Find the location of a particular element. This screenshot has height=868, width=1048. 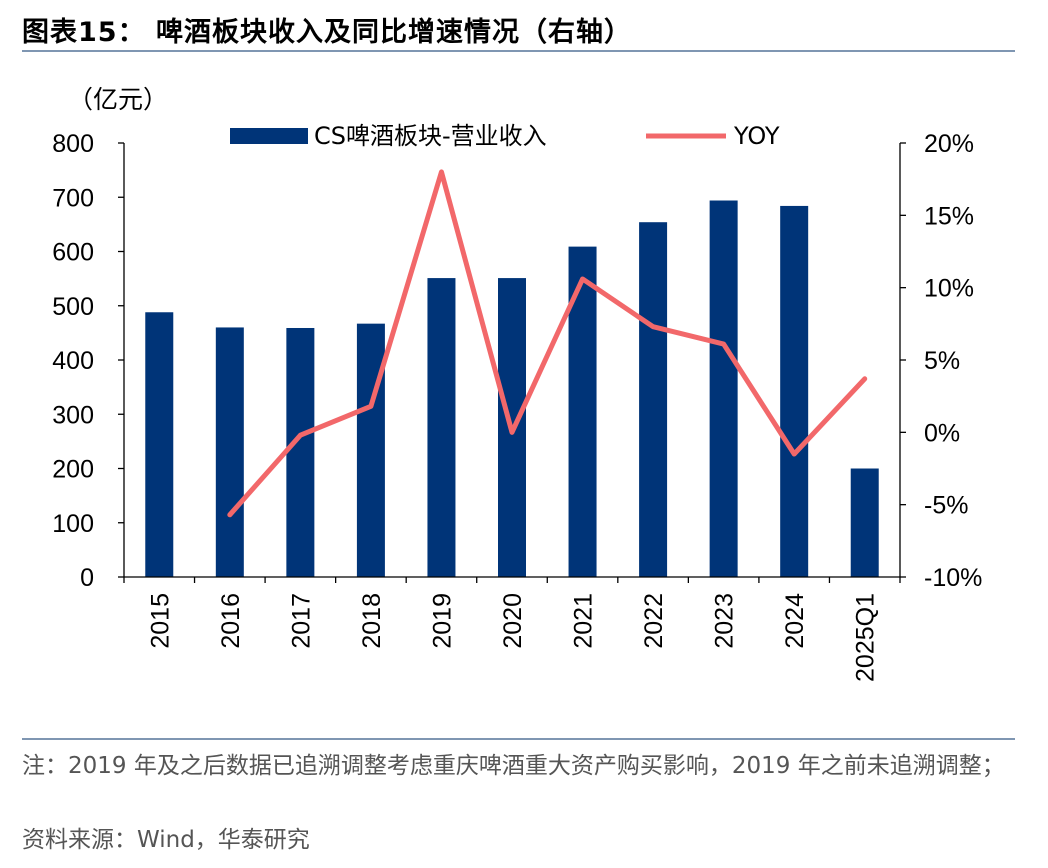

bar-2023 is located at coordinates (723, 388).